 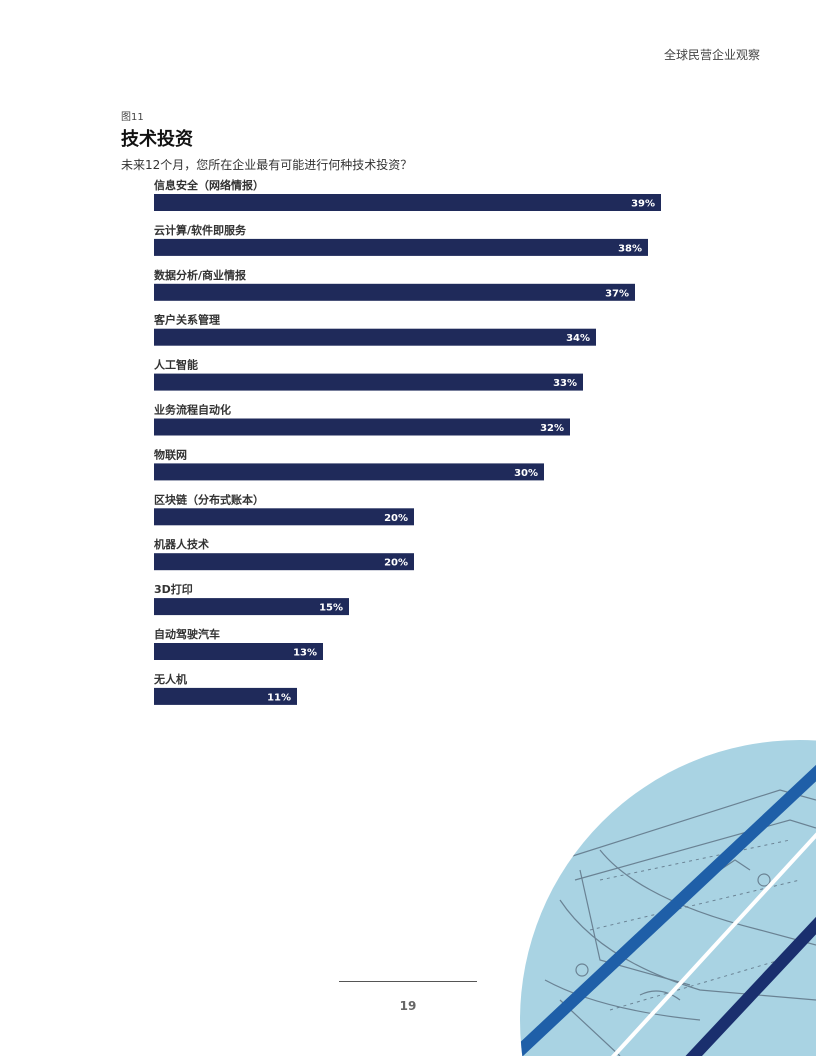 What do you see at coordinates (170, 679) in the screenshot?
I see `category-label: 无人机` at bounding box center [170, 679].